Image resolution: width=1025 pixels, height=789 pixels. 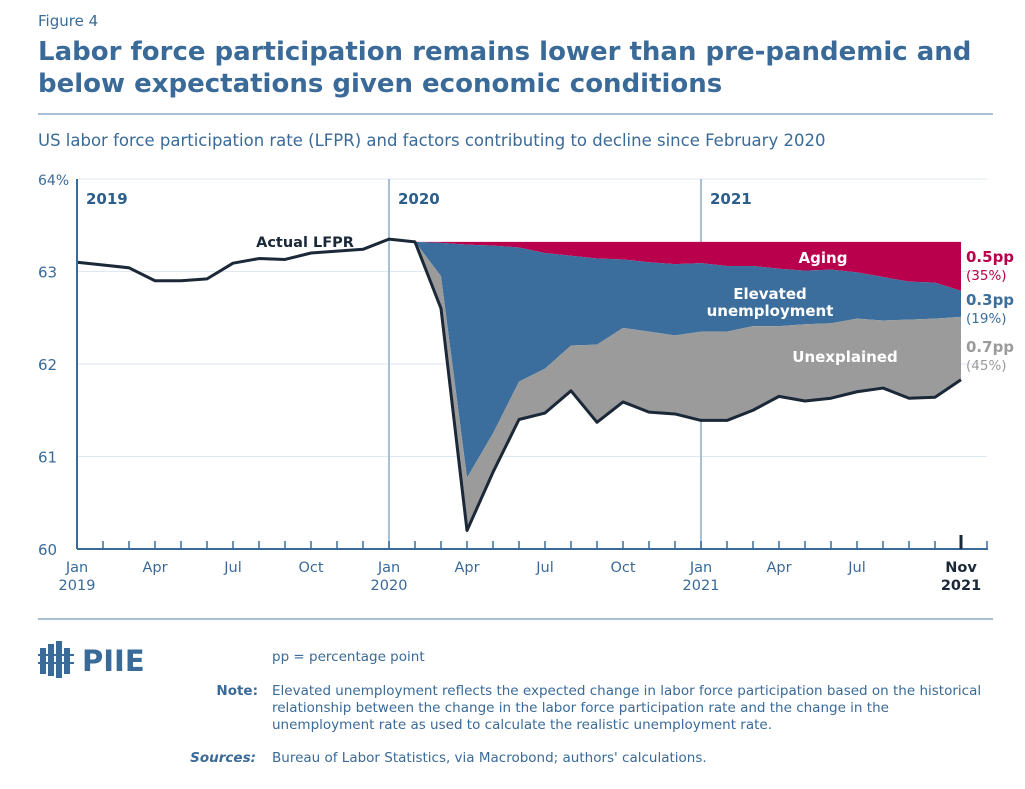 I want to click on x-tick-year: 2019, so click(x=77, y=586).